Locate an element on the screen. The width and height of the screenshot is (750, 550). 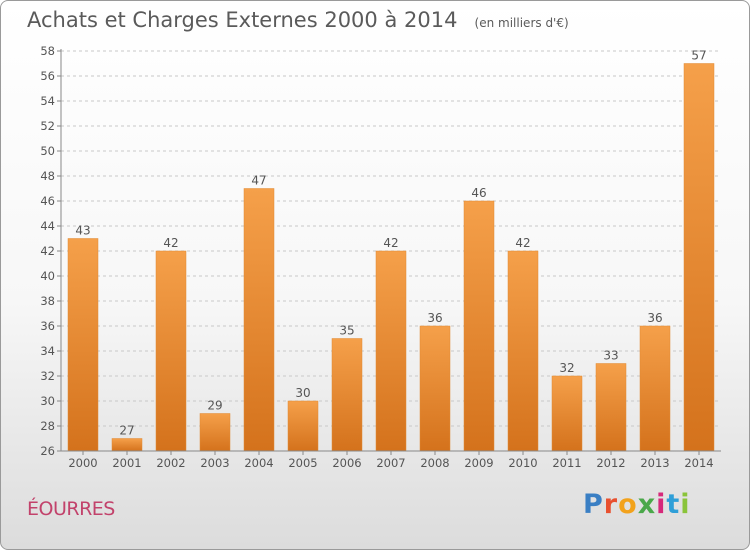
bar-2013 is located at coordinates (655, 388).